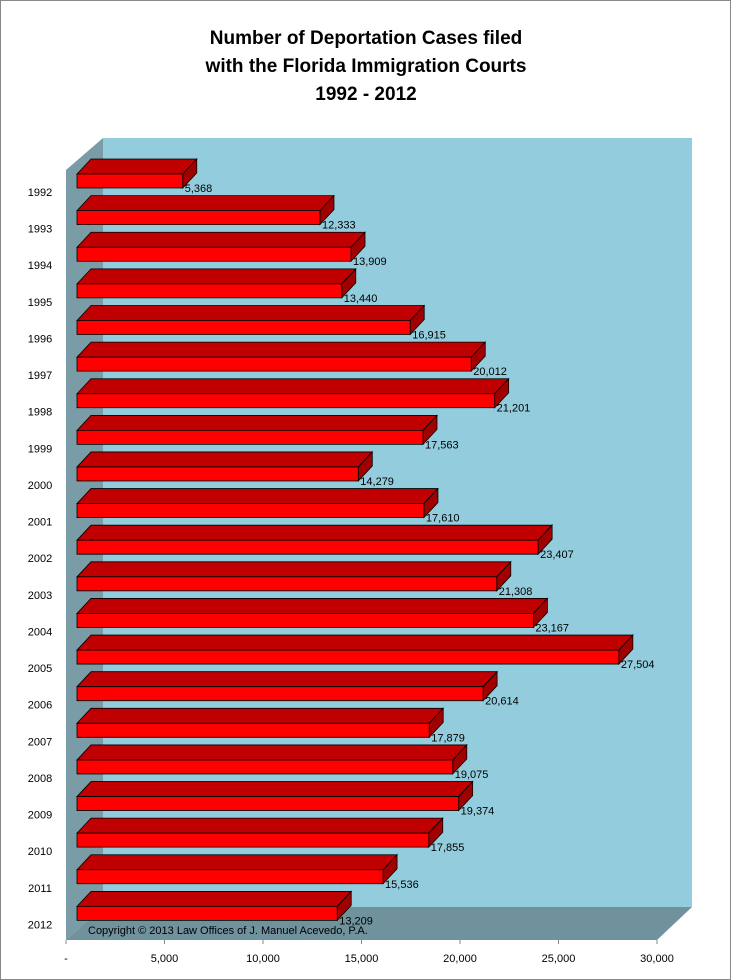 This screenshot has height=980, width=731. What do you see at coordinates (366, 38) in the screenshot?
I see `chart-title: Number of Deportation Cases filed` at bounding box center [366, 38].